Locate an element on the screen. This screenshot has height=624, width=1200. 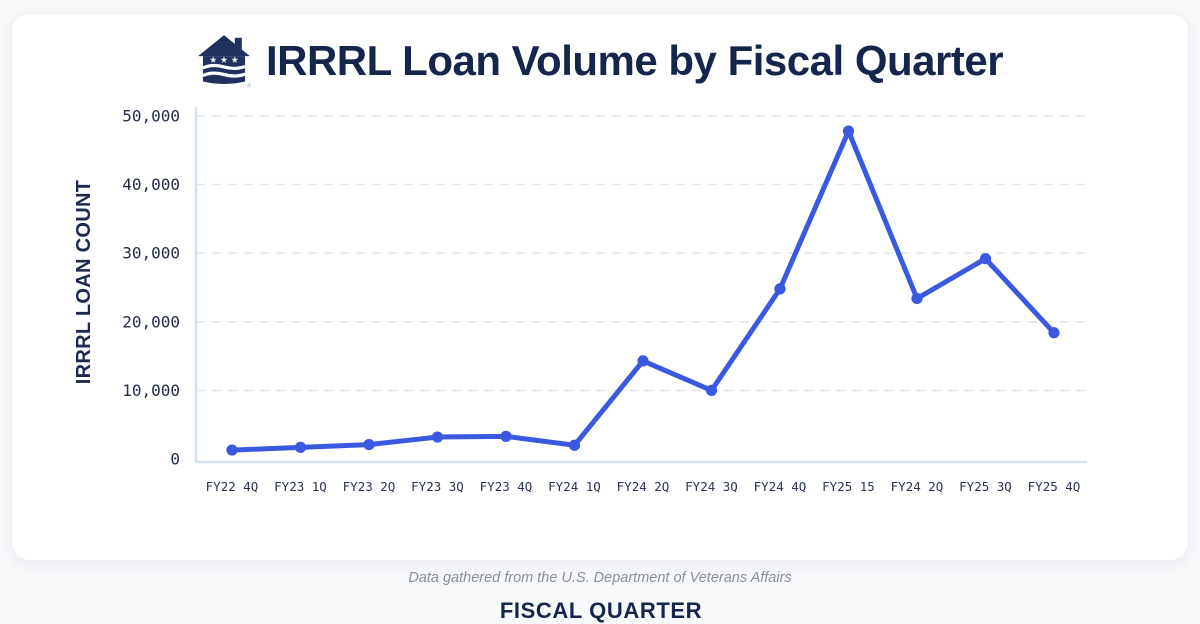
x-tick-label: FY23 1Q is located at coordinates (300, 486).